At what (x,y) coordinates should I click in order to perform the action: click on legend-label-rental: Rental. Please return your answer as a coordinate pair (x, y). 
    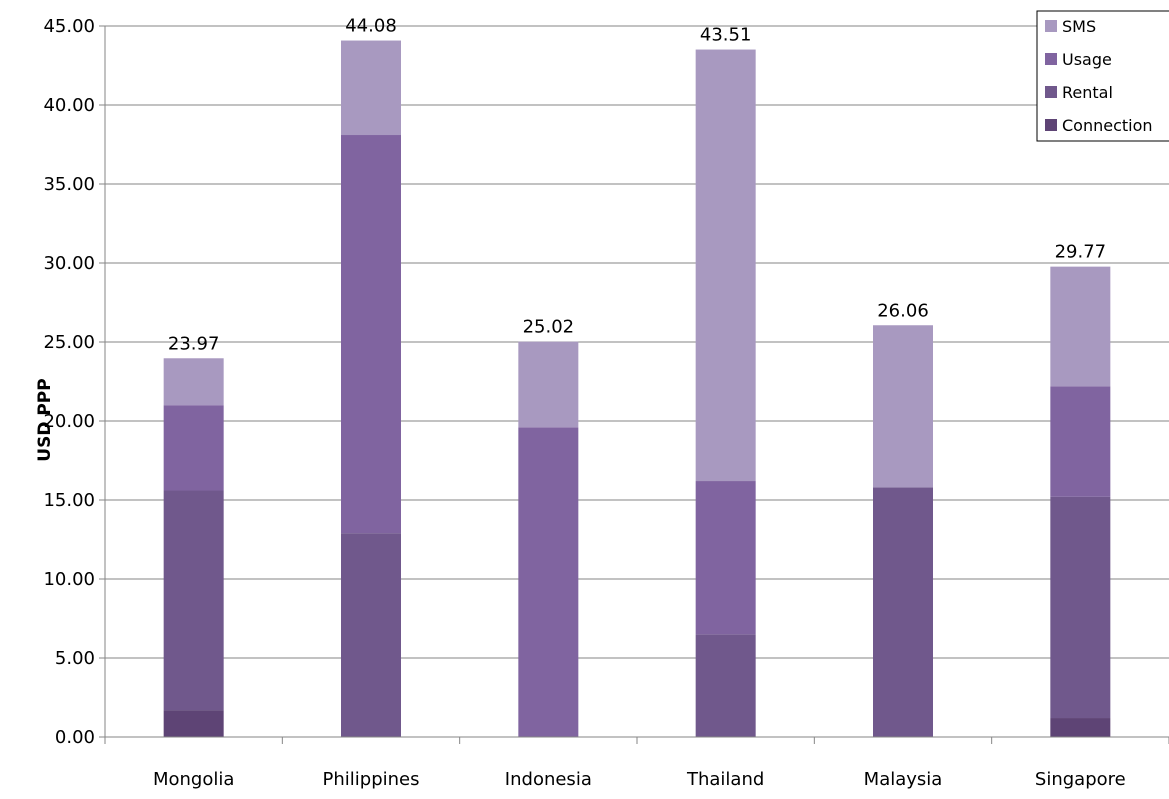
    Looking at the image, I should click on (1087, 92).